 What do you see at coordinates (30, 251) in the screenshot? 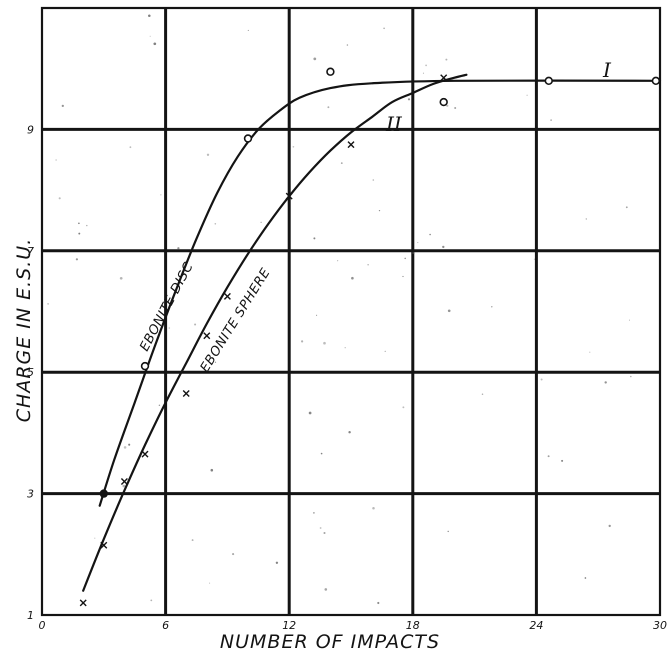
I see `y-tick-label: 7` at bounding box center [30, 251].